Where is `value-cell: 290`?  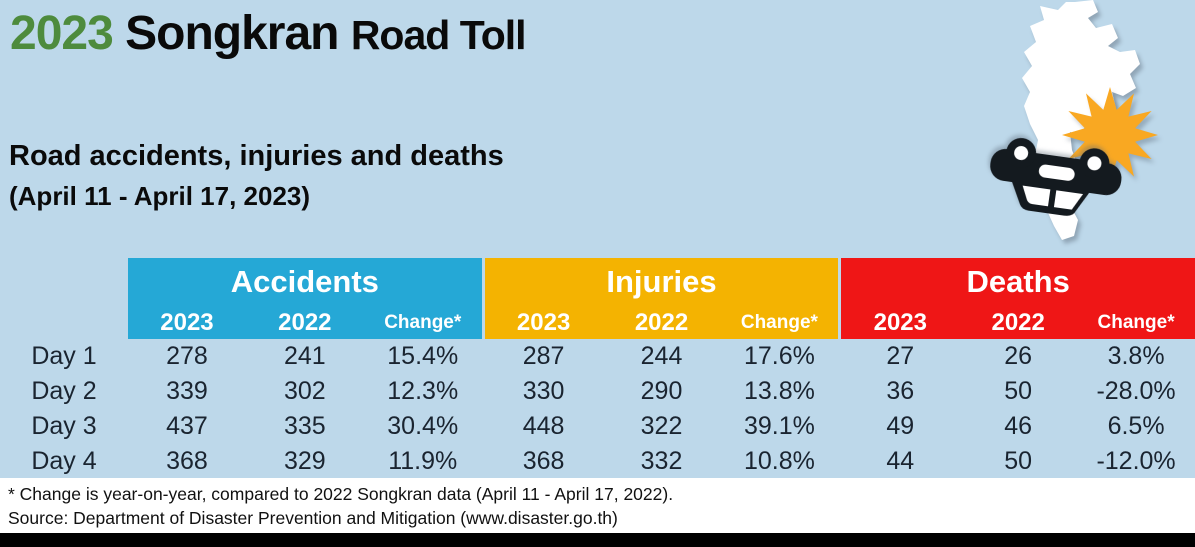 value-cell: 290 is located at coordinates (661, 391).